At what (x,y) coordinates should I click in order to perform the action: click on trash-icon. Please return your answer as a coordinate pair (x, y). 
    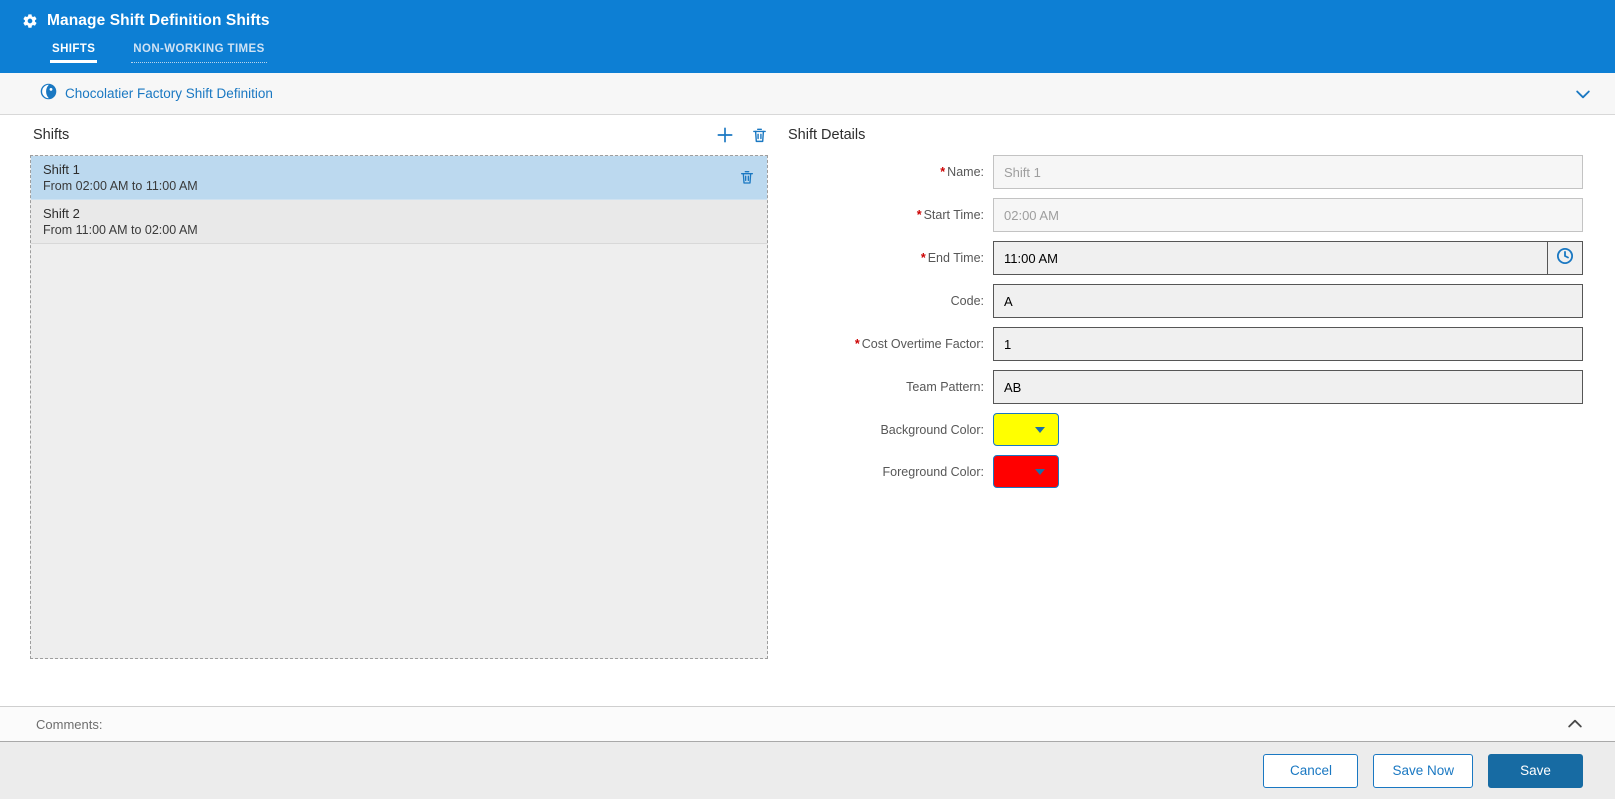
    Looking at the image, I should click on (747, 177).